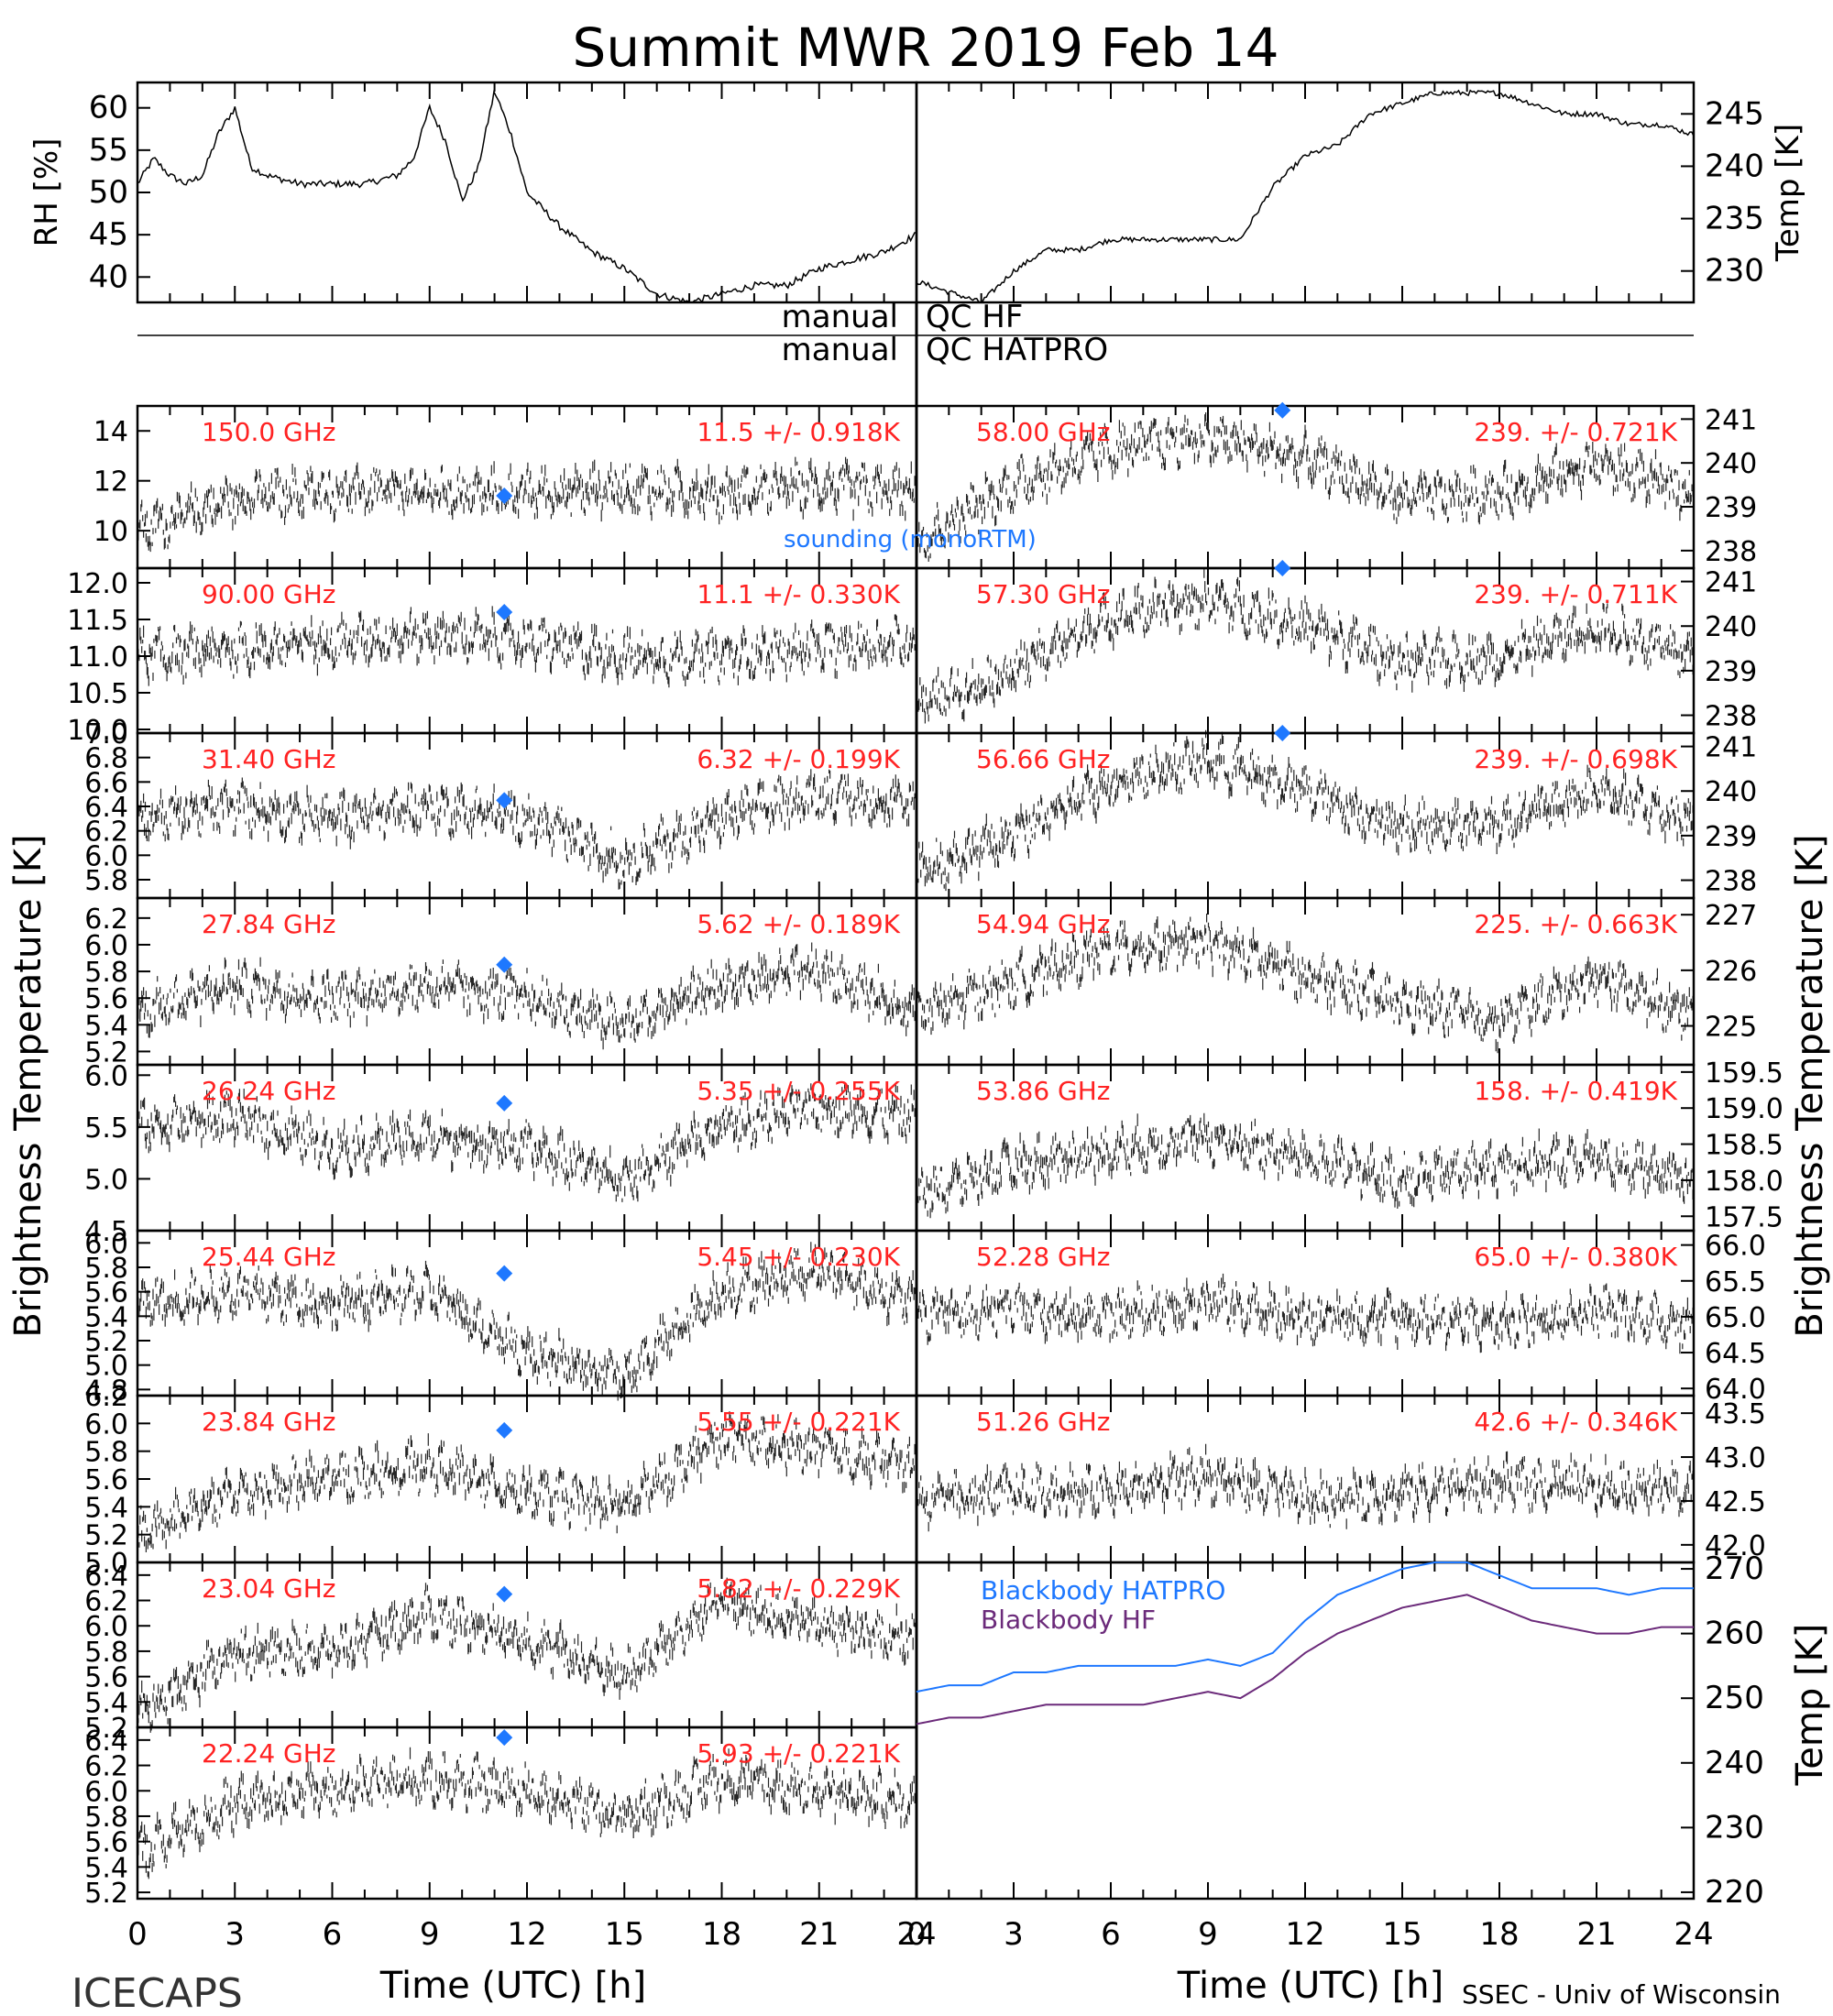 The image size is (1833, 2016). I want to click on f53-ytick-label: 157.5, so click(1744, 1217).